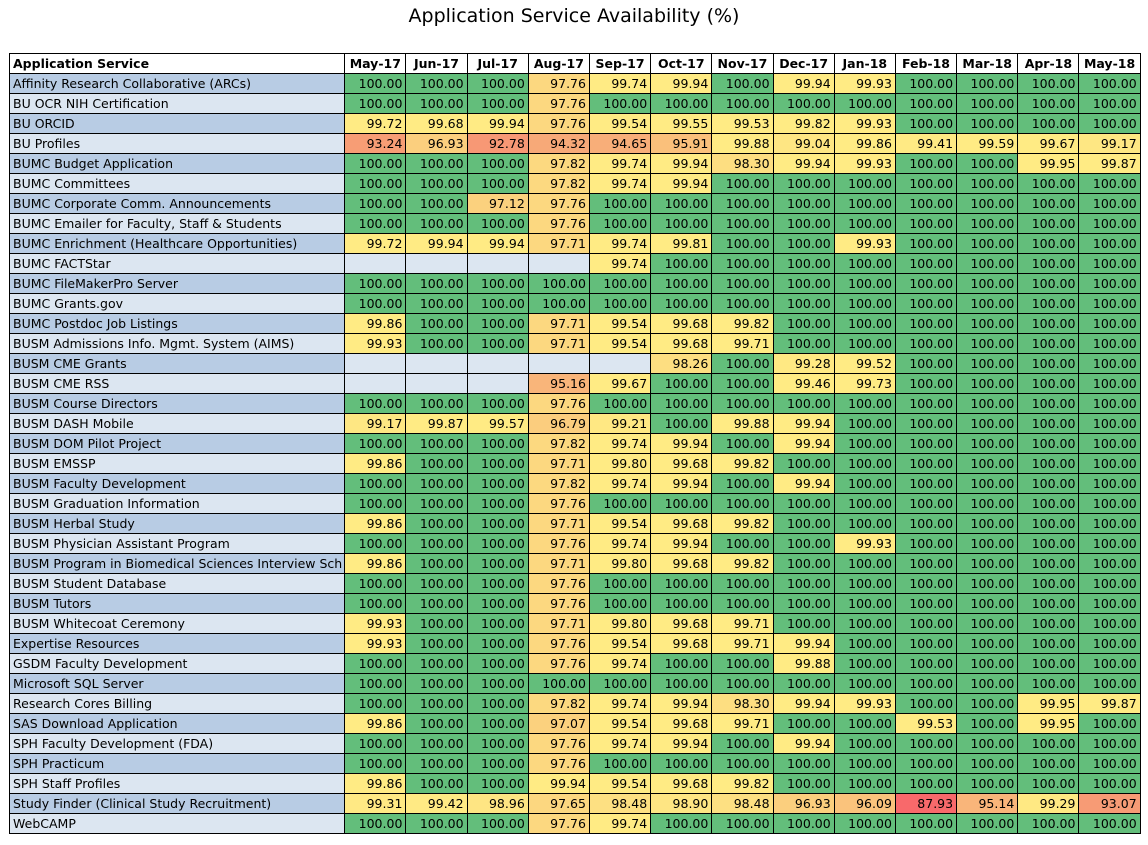  Describe the element at coordinates (1109, 63) in the screenshot. I see `column-header: May-18` at that location.